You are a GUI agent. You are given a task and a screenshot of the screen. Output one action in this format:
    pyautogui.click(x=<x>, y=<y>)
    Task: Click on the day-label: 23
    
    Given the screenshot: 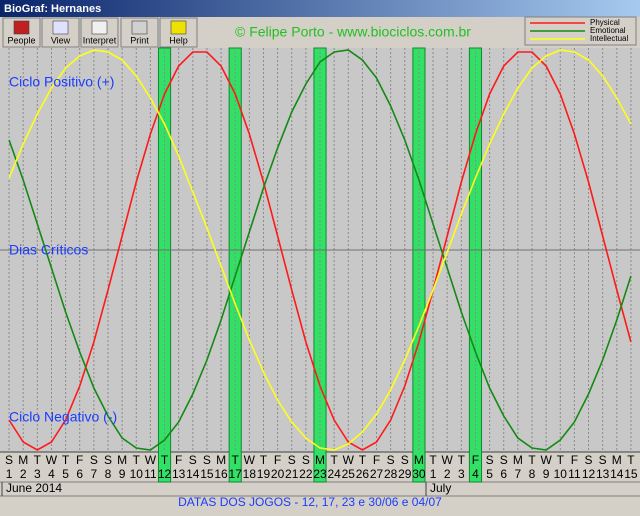 What is the action you would take?
    pyautogui.click(x=320, y=474)
    